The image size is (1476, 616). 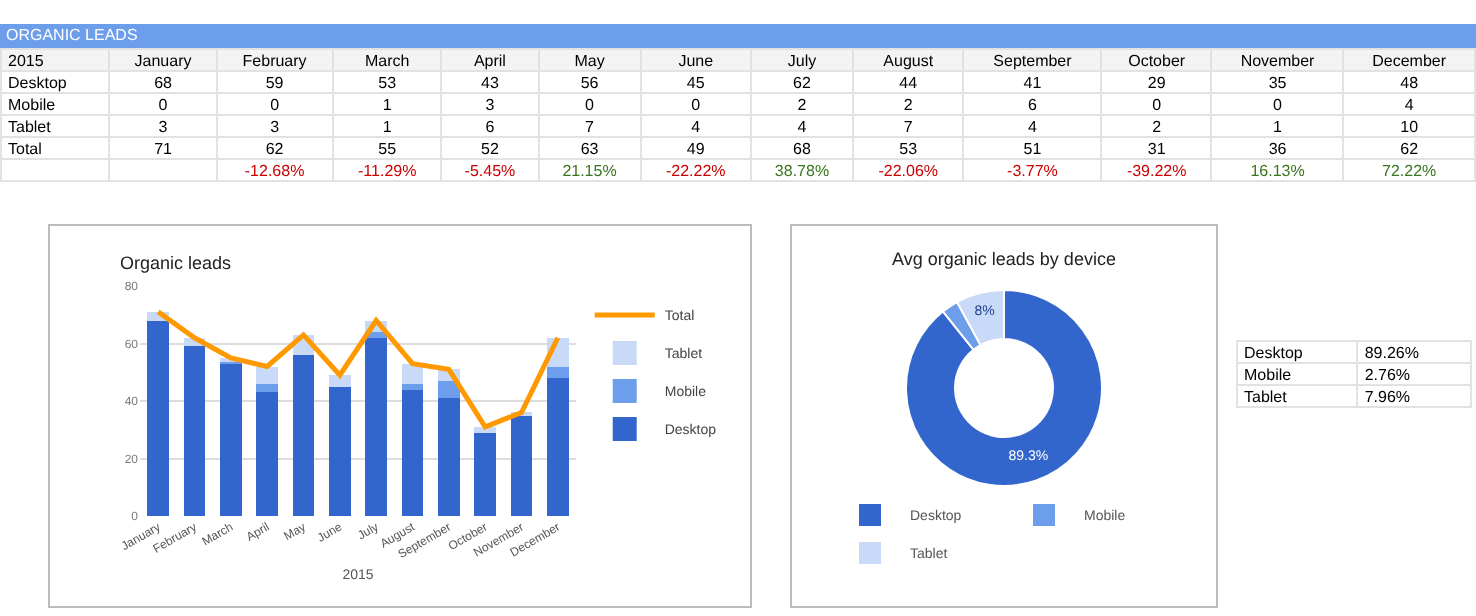 What do you see at coordinates (1032, 82) in the screenshot?
I see `data-label: 41` at bounding box center [1032, 82].